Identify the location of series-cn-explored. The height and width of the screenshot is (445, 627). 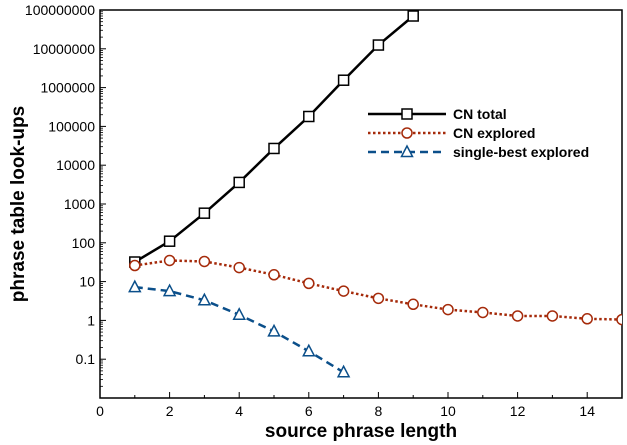
(375, 290).